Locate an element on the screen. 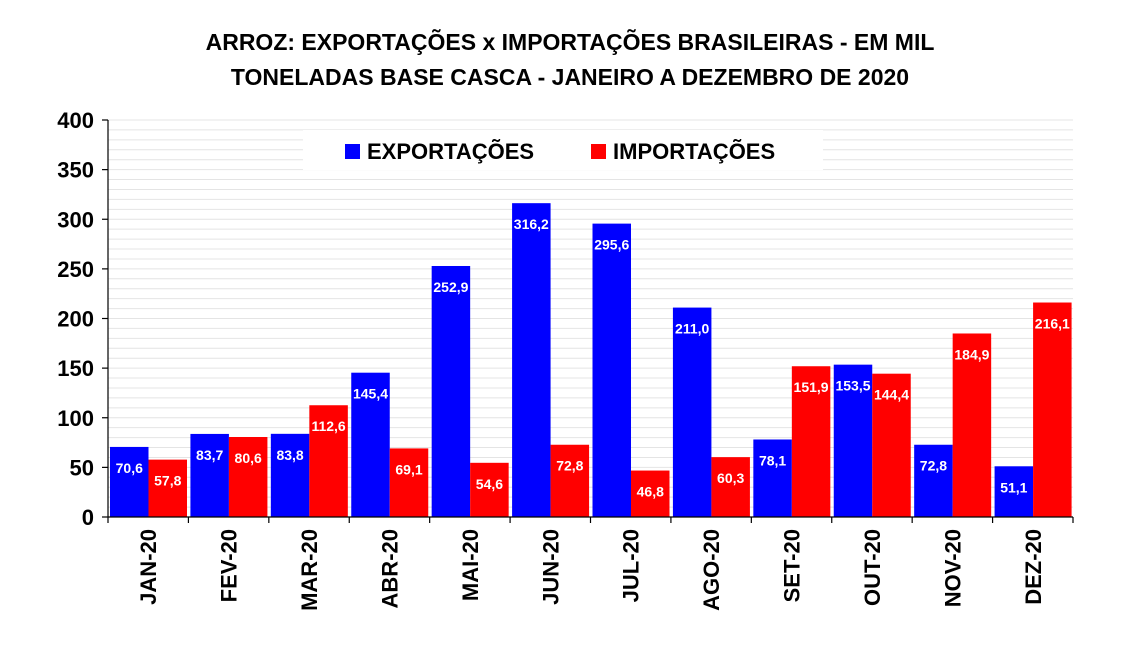 The image size is (1123, 656). data-label: 316,2 is located at coordinates (531, 224).